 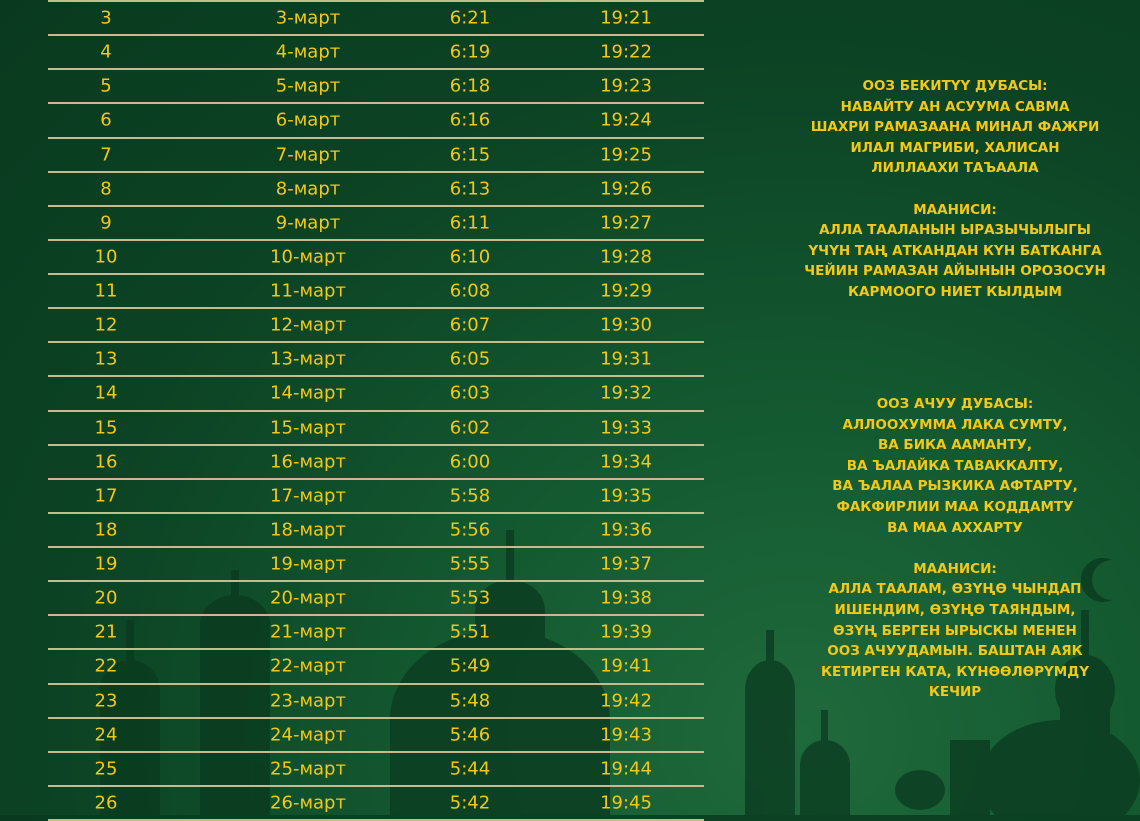 What do you see at coordinates (955, 168) in the screenshot?
I see `suhur-dua-line: ЛИЛЛААХИ ТАЪААЛА` at bounding box center [955, 168].